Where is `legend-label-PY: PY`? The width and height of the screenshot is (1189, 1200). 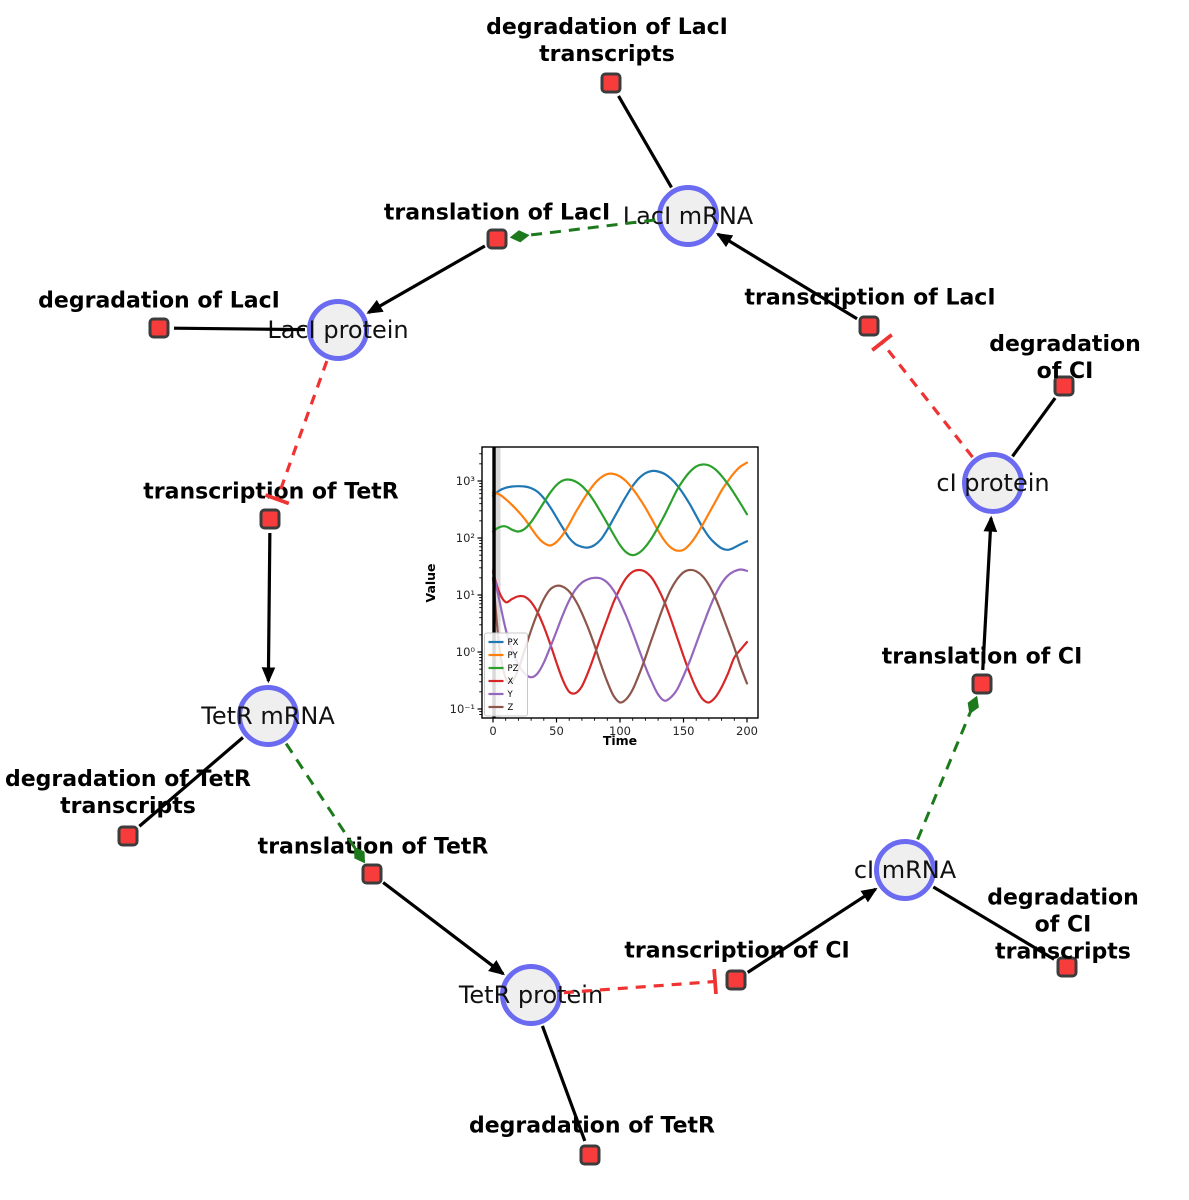 legend-label-PY: PY is located at coordinates (513, 656).